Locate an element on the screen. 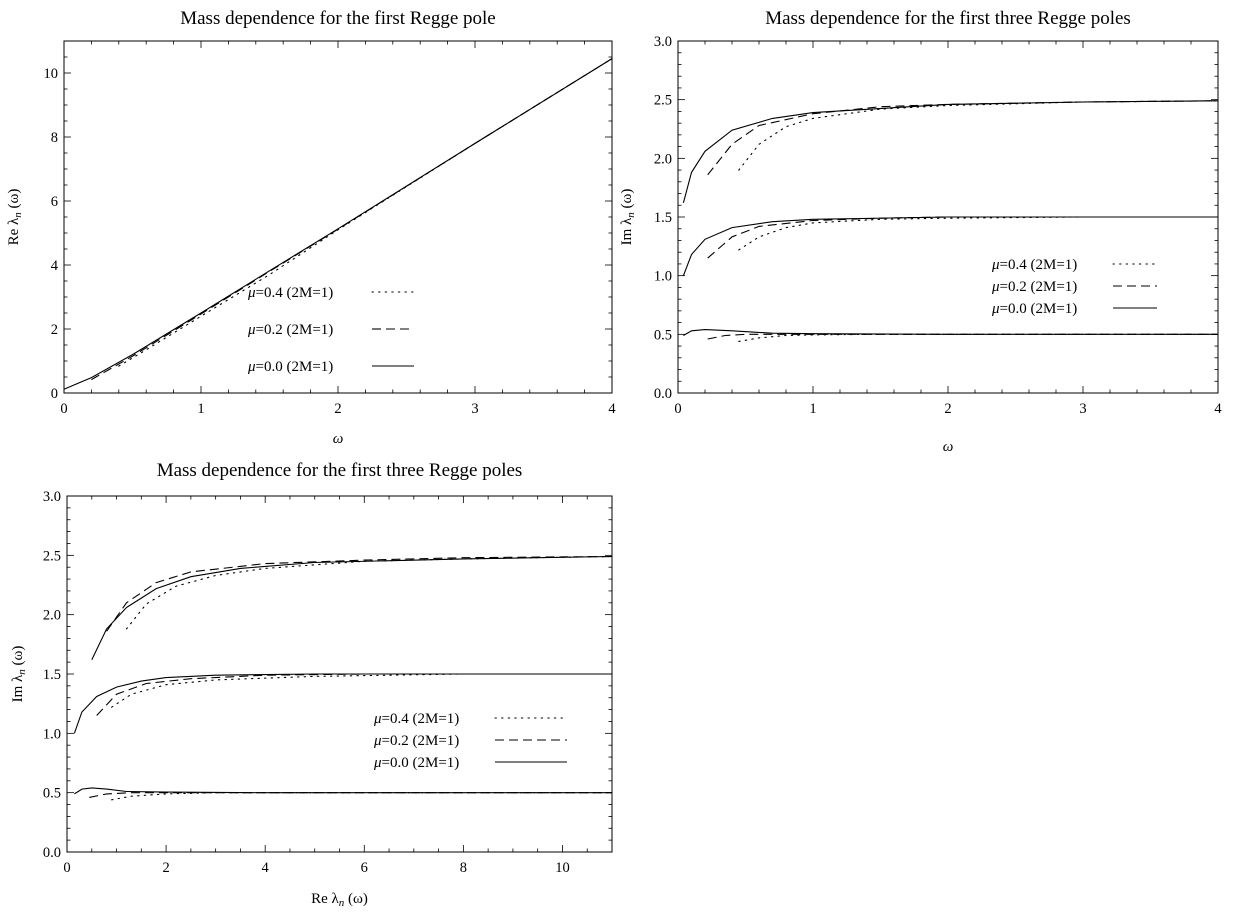 The width and height of the screenshot is (1234, 915). y-tick-label: 0 is located at coordinates (54, 394).